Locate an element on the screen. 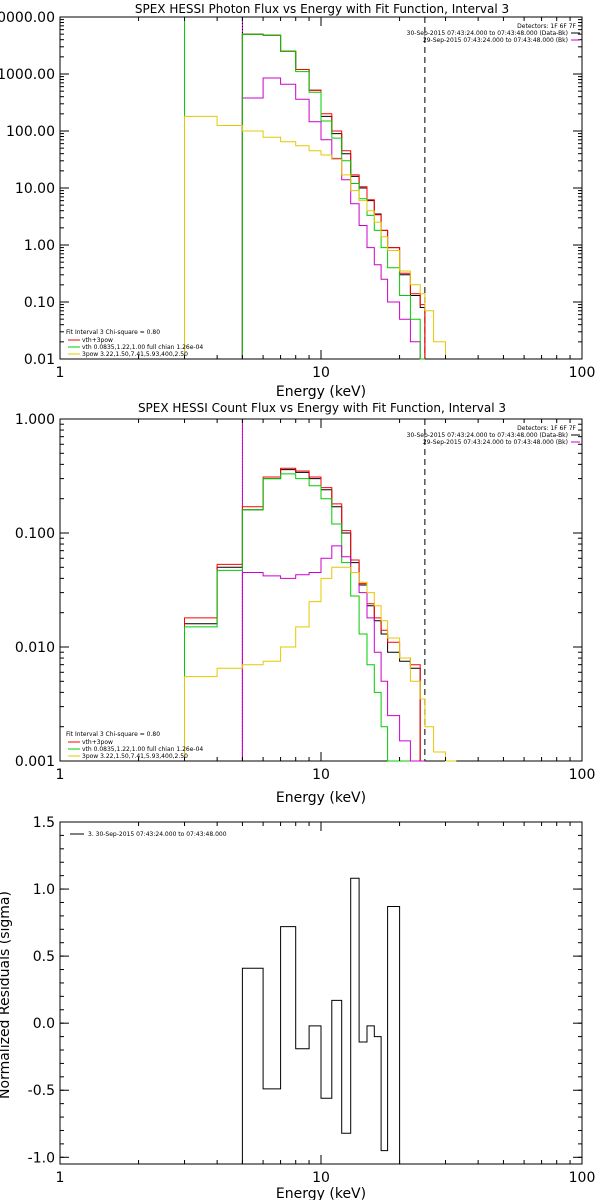  p1-ytick-label-1: 1000.00 is located at coordinates (27, 75).